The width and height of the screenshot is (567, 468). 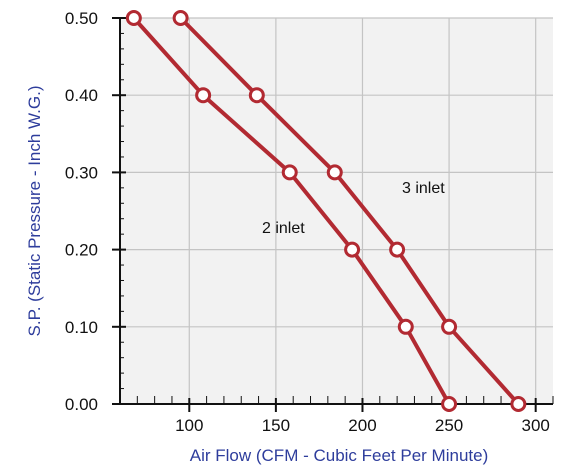 What do you see at coordinates (81, 95) in the screenshot?
I see `y-tick-label: 0.40` at bounding box center [81, 95].